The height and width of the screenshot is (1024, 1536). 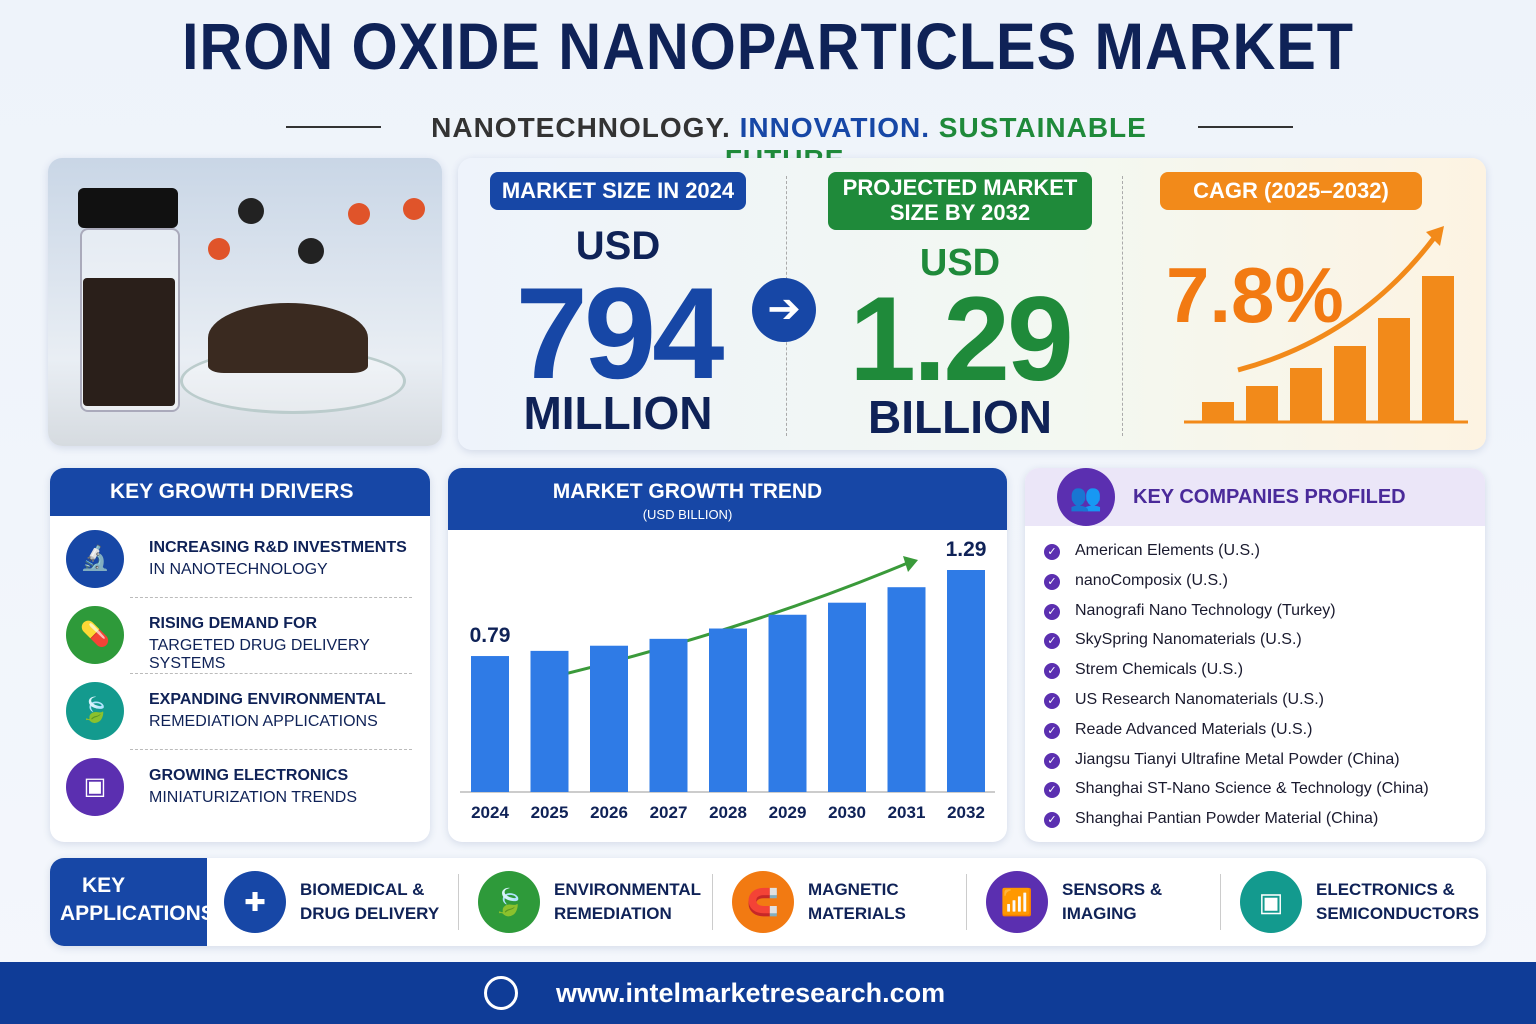 I want to click on driver-icon: 💊, so click(x=95, y=635).